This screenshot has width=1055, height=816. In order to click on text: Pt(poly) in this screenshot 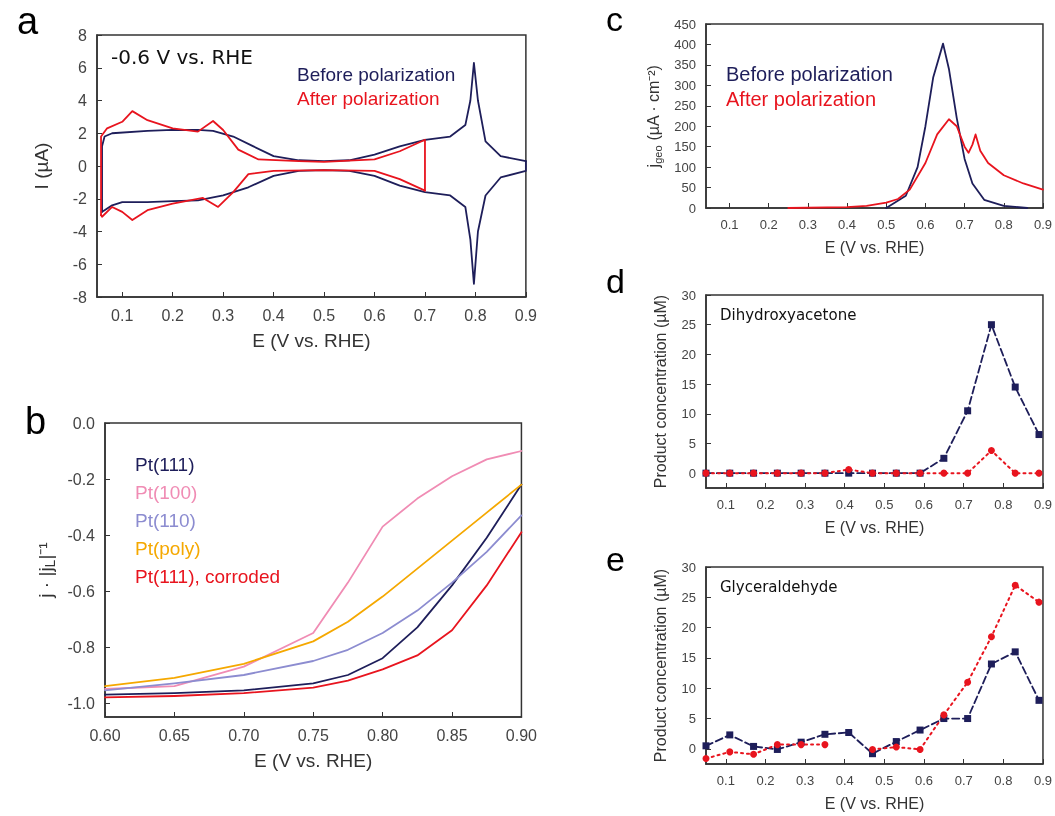, I will do `click(168, 548)`.